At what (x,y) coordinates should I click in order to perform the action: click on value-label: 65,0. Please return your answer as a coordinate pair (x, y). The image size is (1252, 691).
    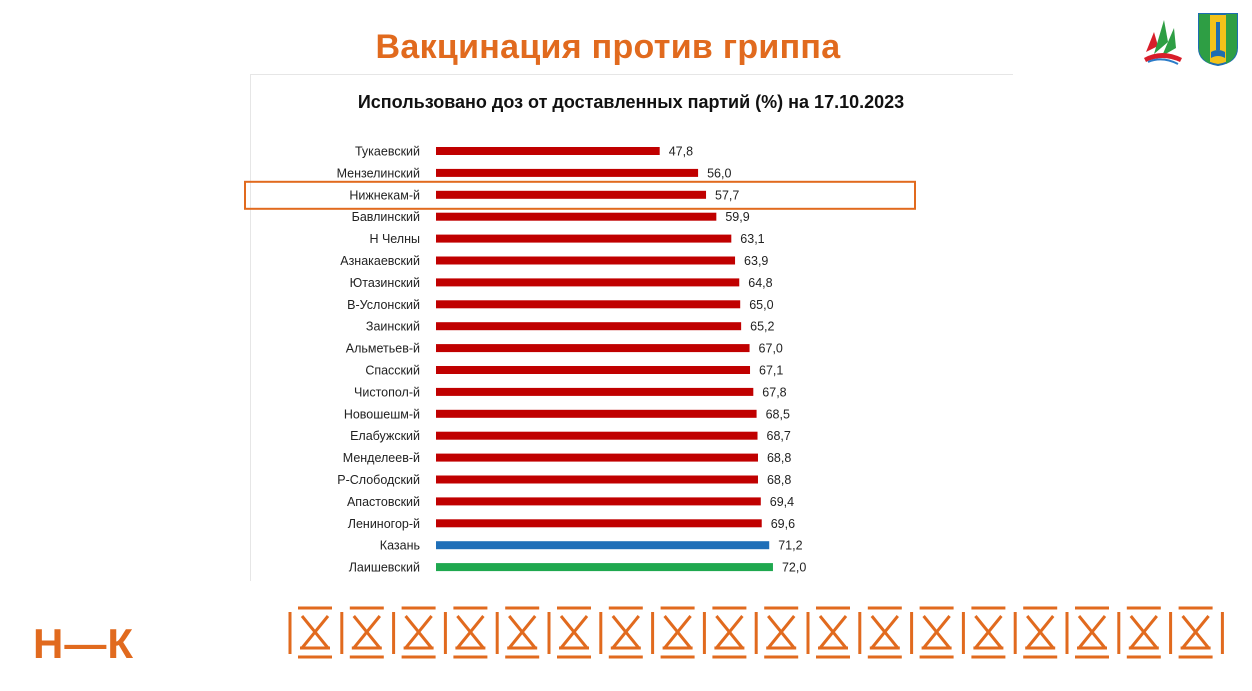
    Looking at the image, I should click on (761, 305).